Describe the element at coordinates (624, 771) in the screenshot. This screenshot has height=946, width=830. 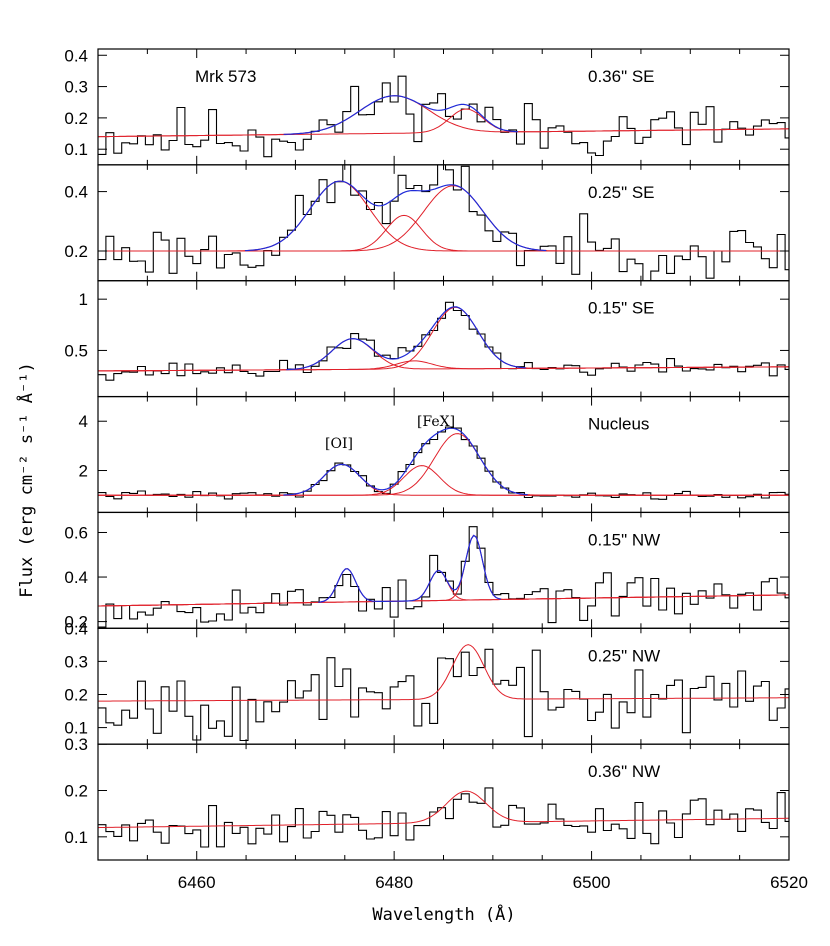
I see `panel-position-label: 0.36" NW` at that location.